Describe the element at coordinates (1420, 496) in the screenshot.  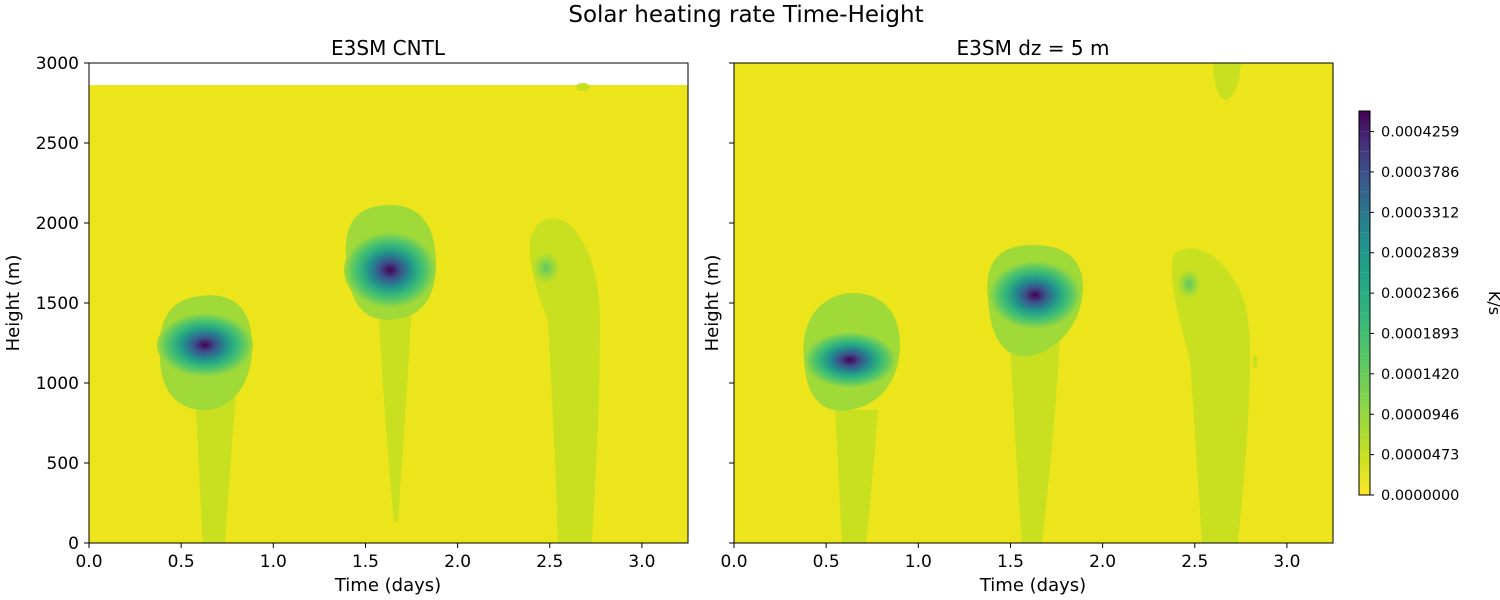
I see `colorbar-tick-label: 0.0000000` at that location.